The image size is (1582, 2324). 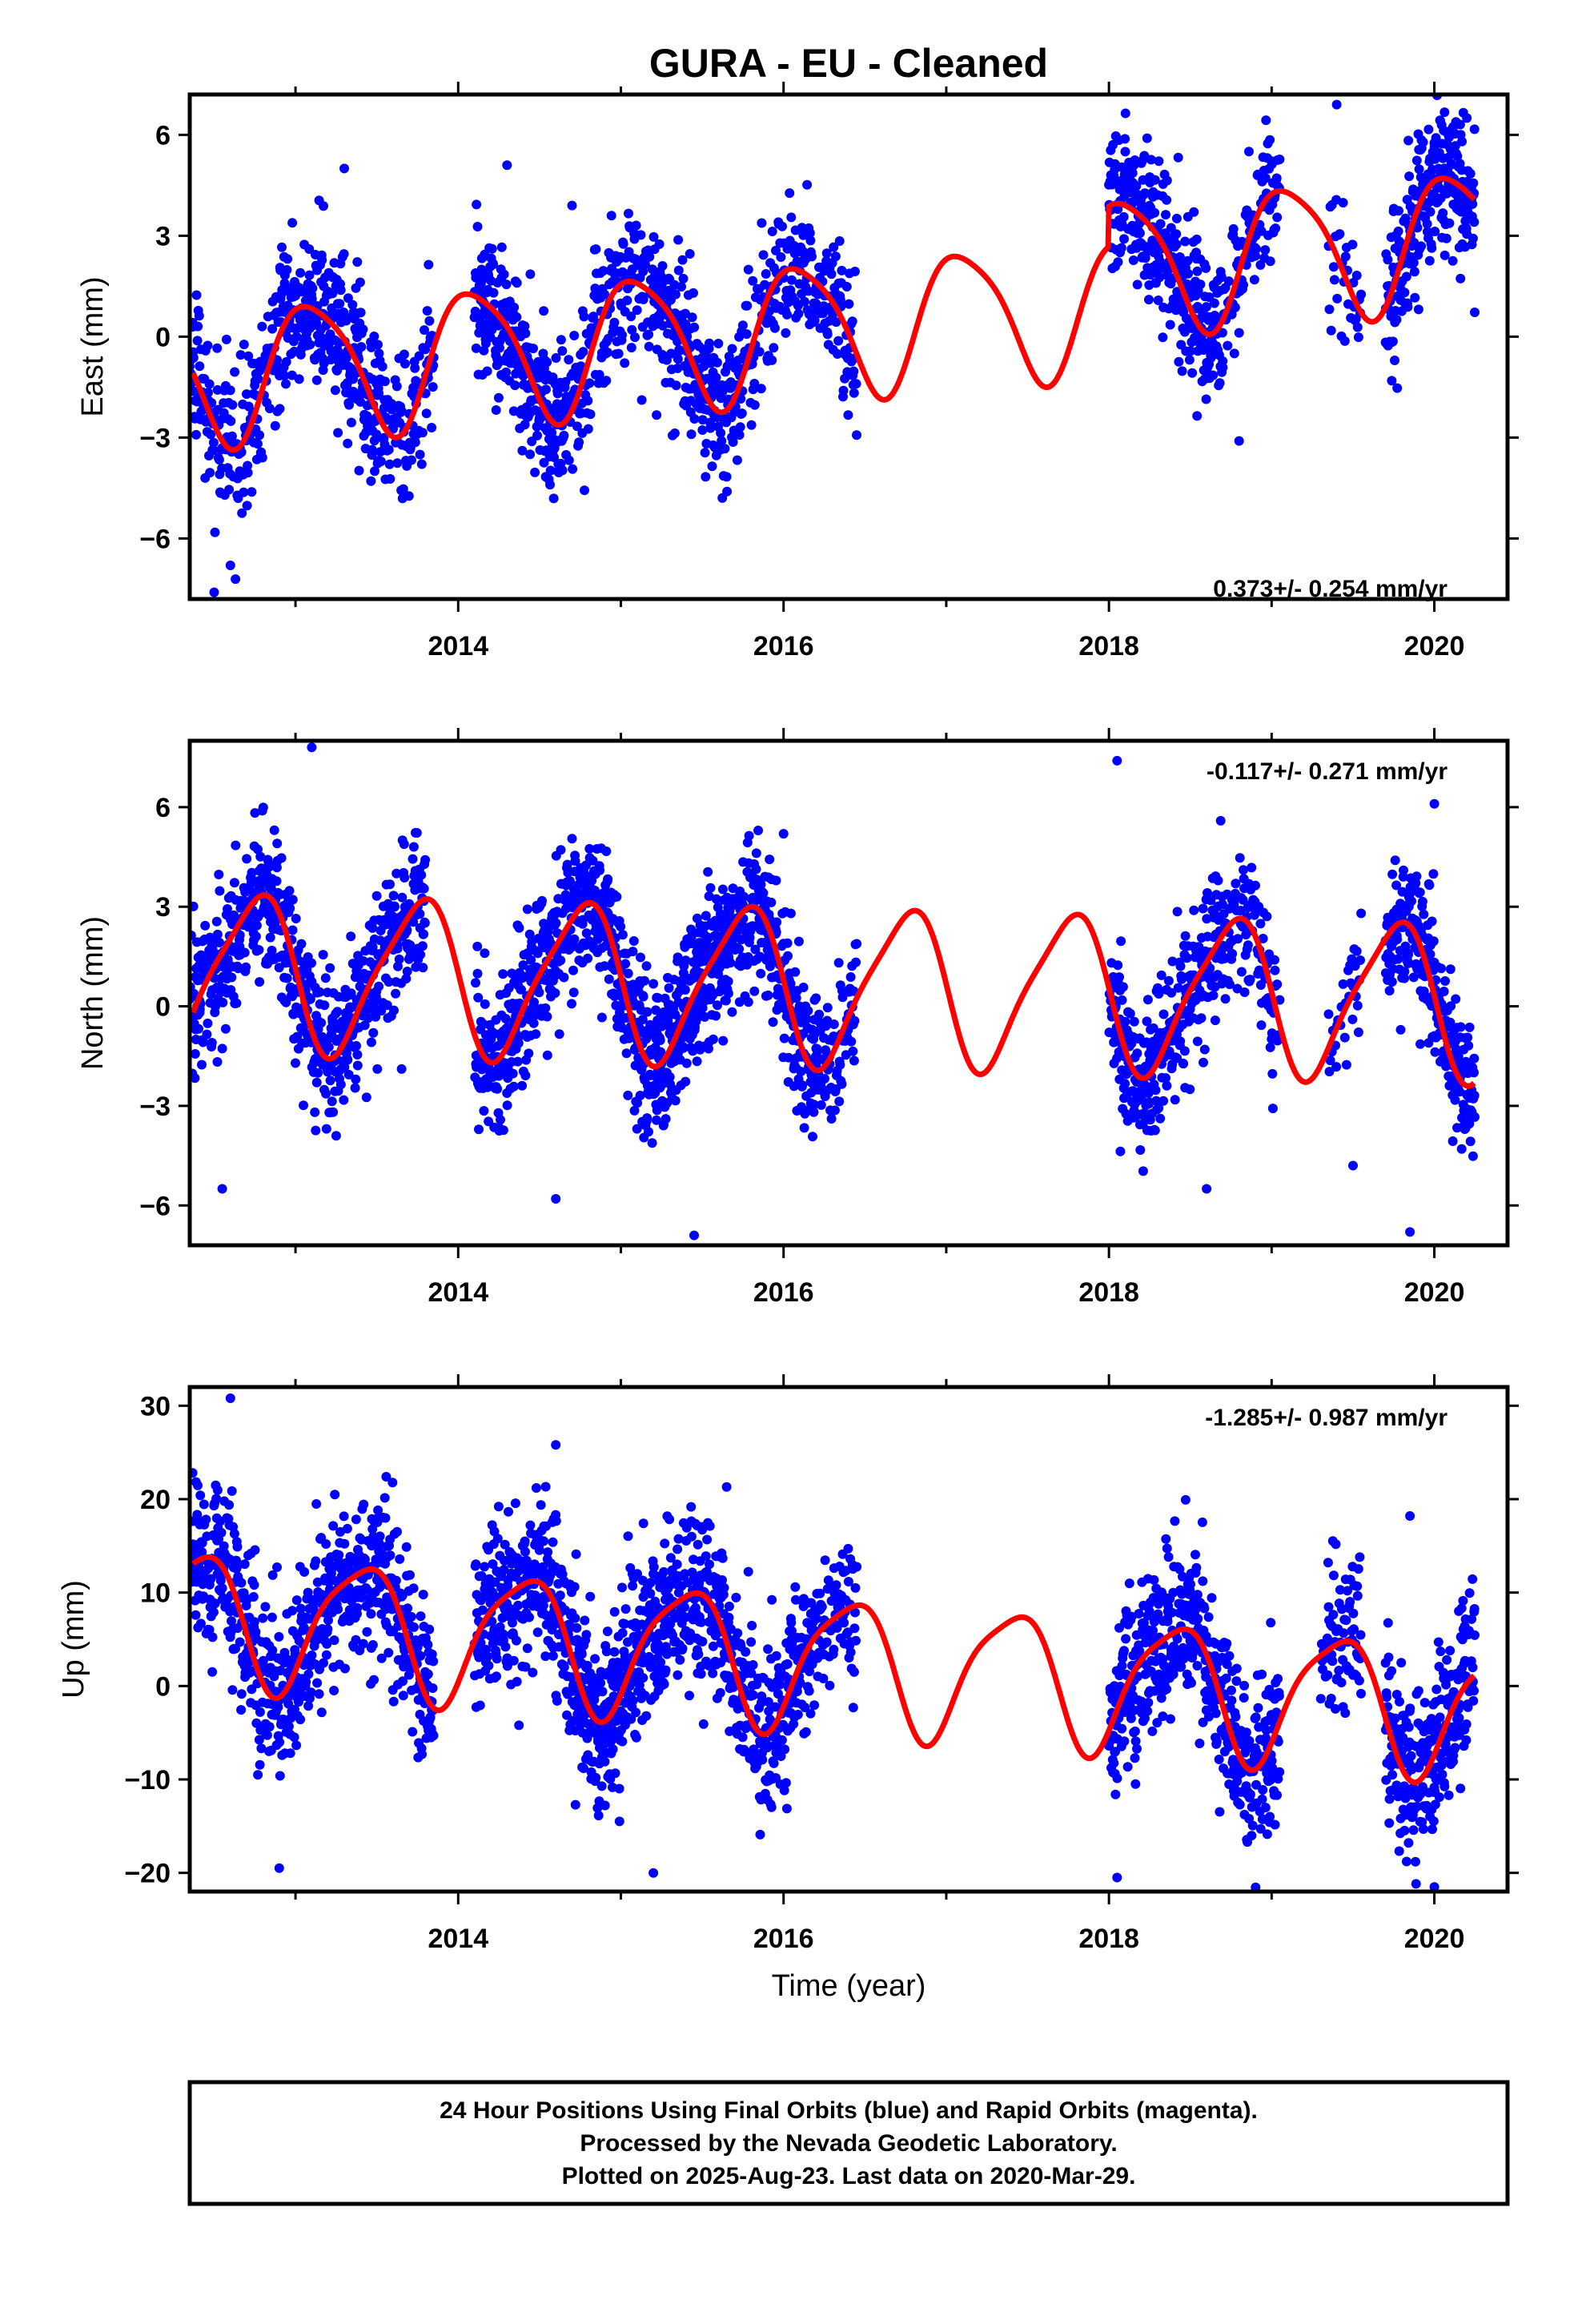 I want to click on y-tick-label: 6, so click(x=163, y=808).